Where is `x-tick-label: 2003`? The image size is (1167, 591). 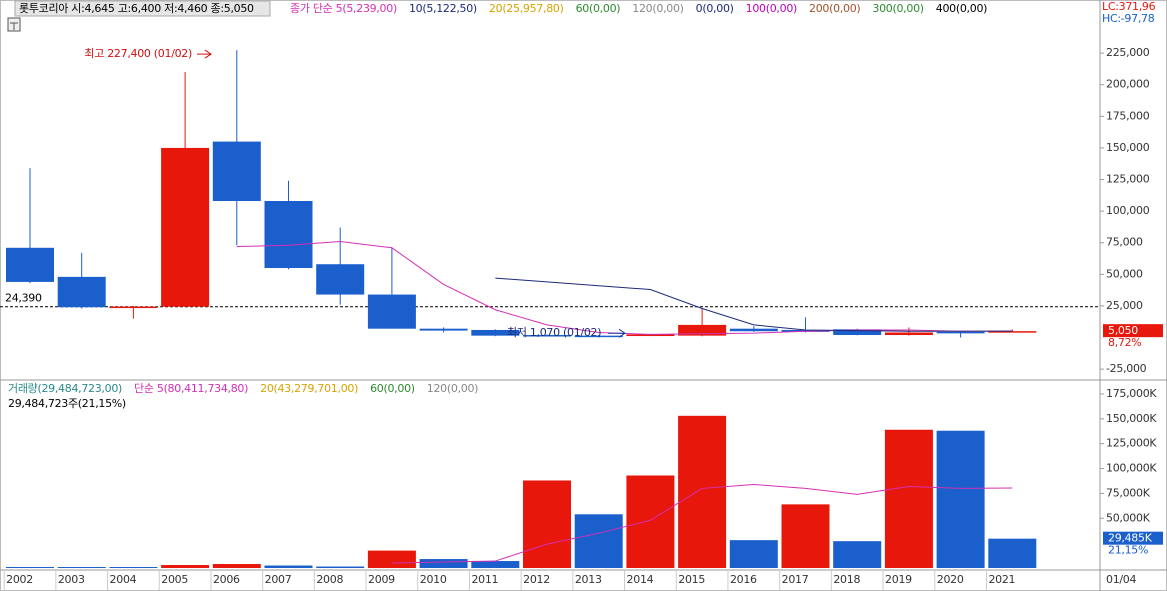 x-tick-label: 2003 is located at coordinates (71, 579).